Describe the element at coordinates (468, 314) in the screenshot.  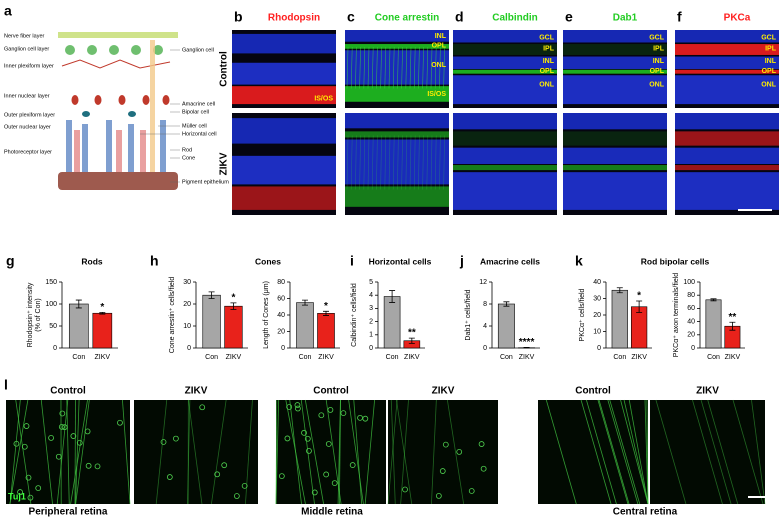
I see `y-axis-label: Dab1⁺ cells/field` at that location.